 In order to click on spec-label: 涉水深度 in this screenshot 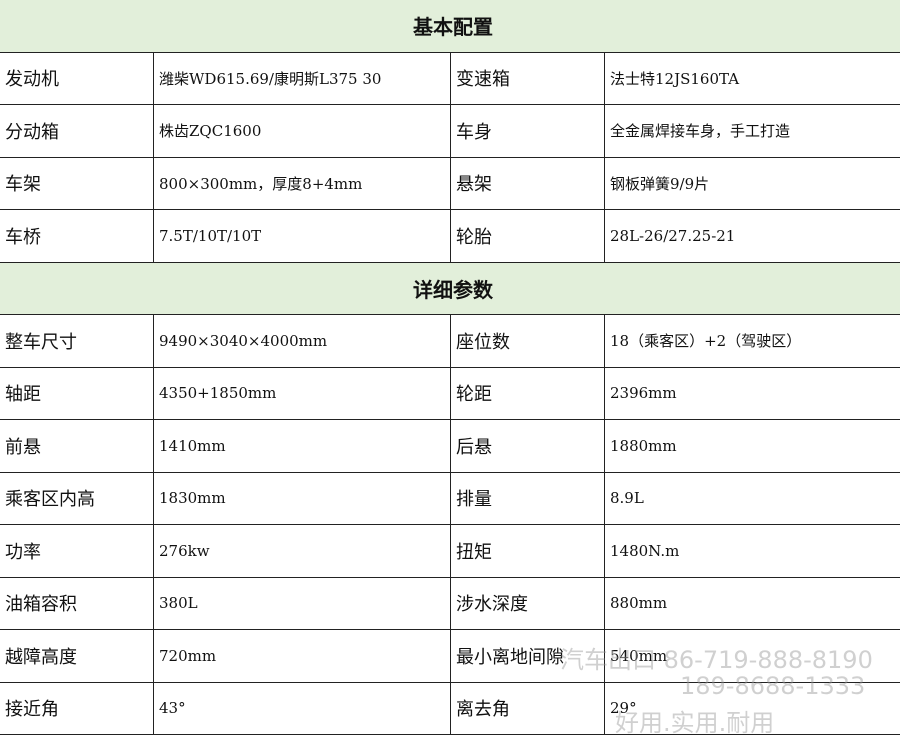, I will do `click(528, 603)`.